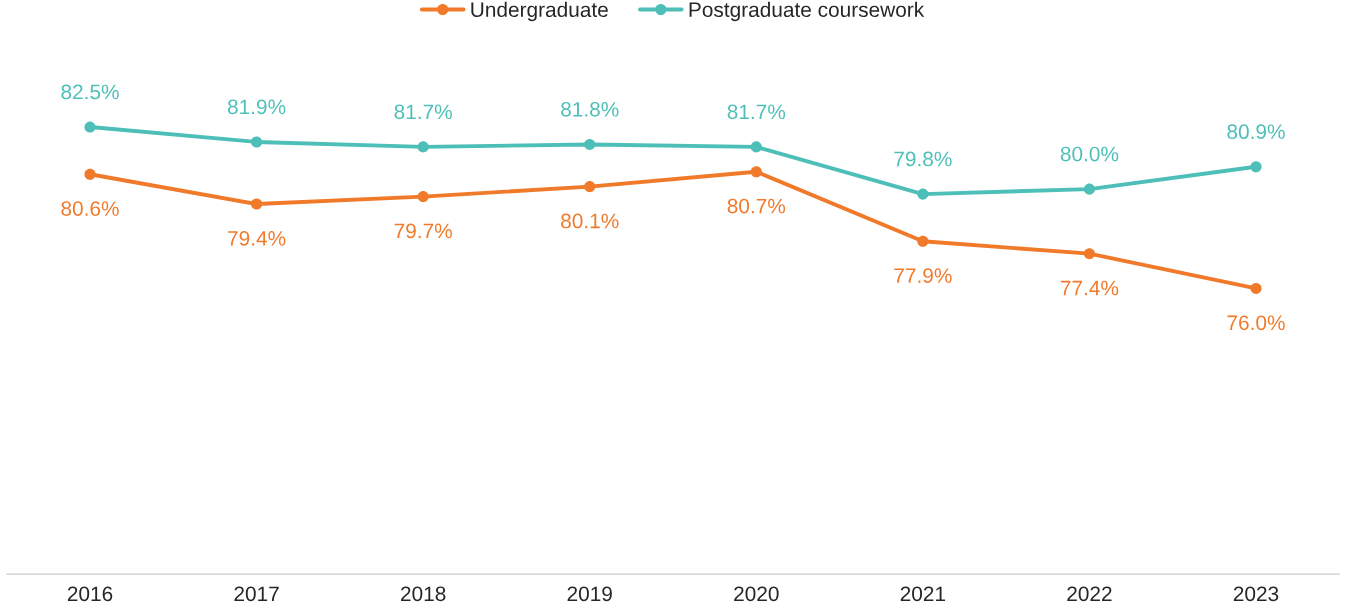 The width and height of the screenshot is (1346, 614). What do you see at coordinates (807, 11) in the screenshot?
I see `legend-label: Postgraduate coursework` at bounding box center [807, 11].